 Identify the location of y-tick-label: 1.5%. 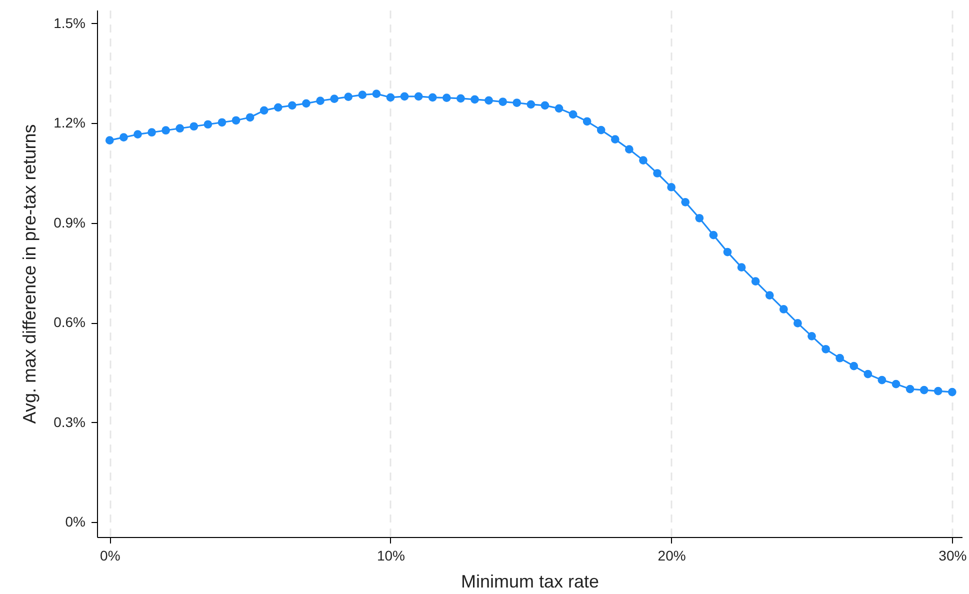
(70, 22).